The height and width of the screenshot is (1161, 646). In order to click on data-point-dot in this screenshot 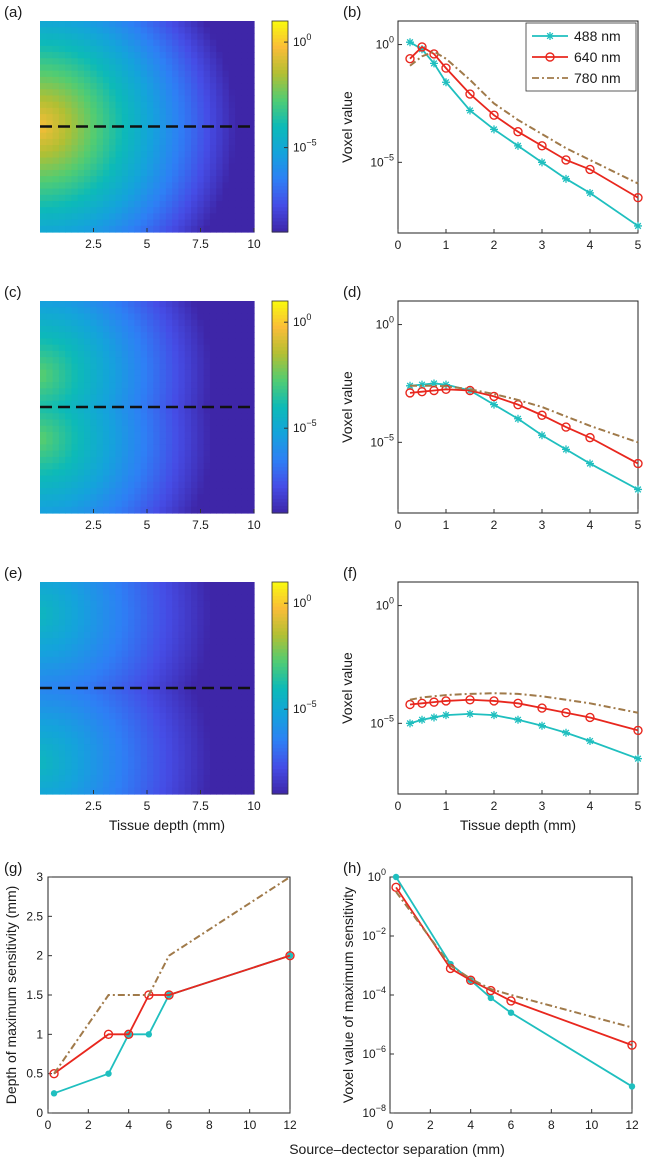, I will do `click(149, 1034)`.